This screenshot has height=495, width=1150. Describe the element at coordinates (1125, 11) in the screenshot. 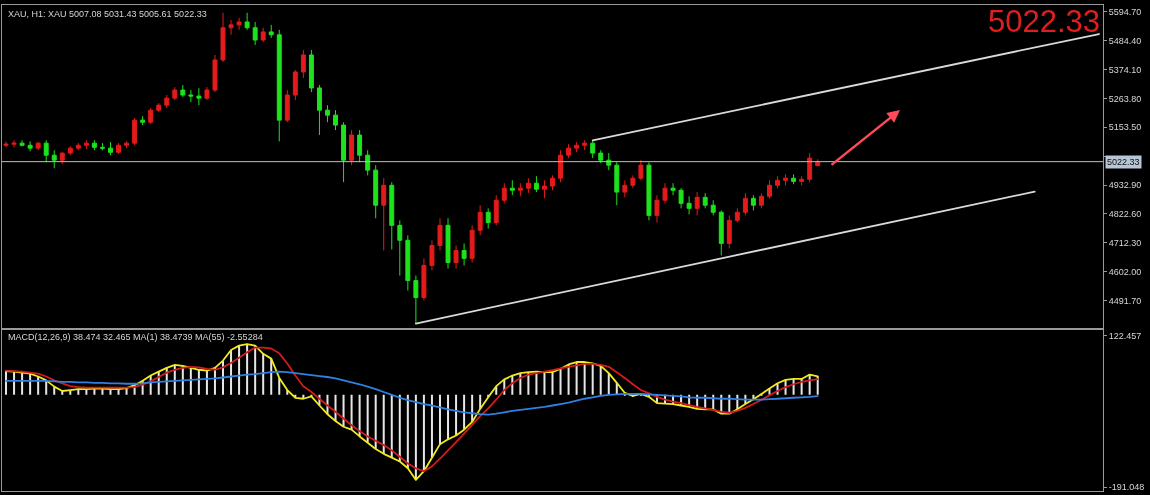

I see `y-tick-label: 5594.70` at that location.